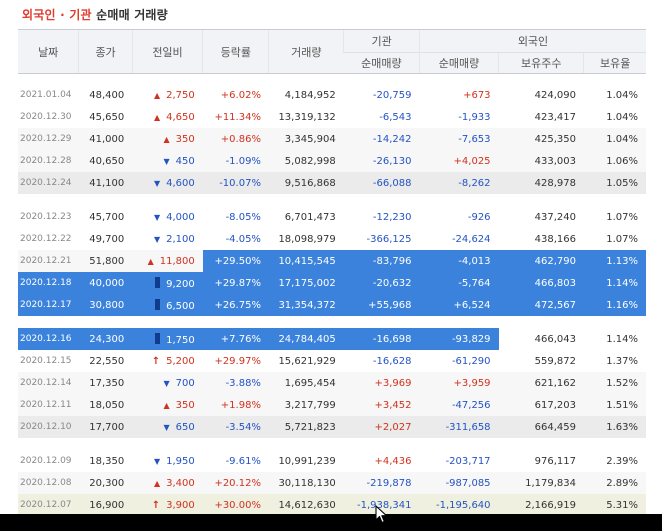 This screenshot has width=662, height=531. I want to click on section-title-prefix: 외국인 · 기관, so click(57, 15).